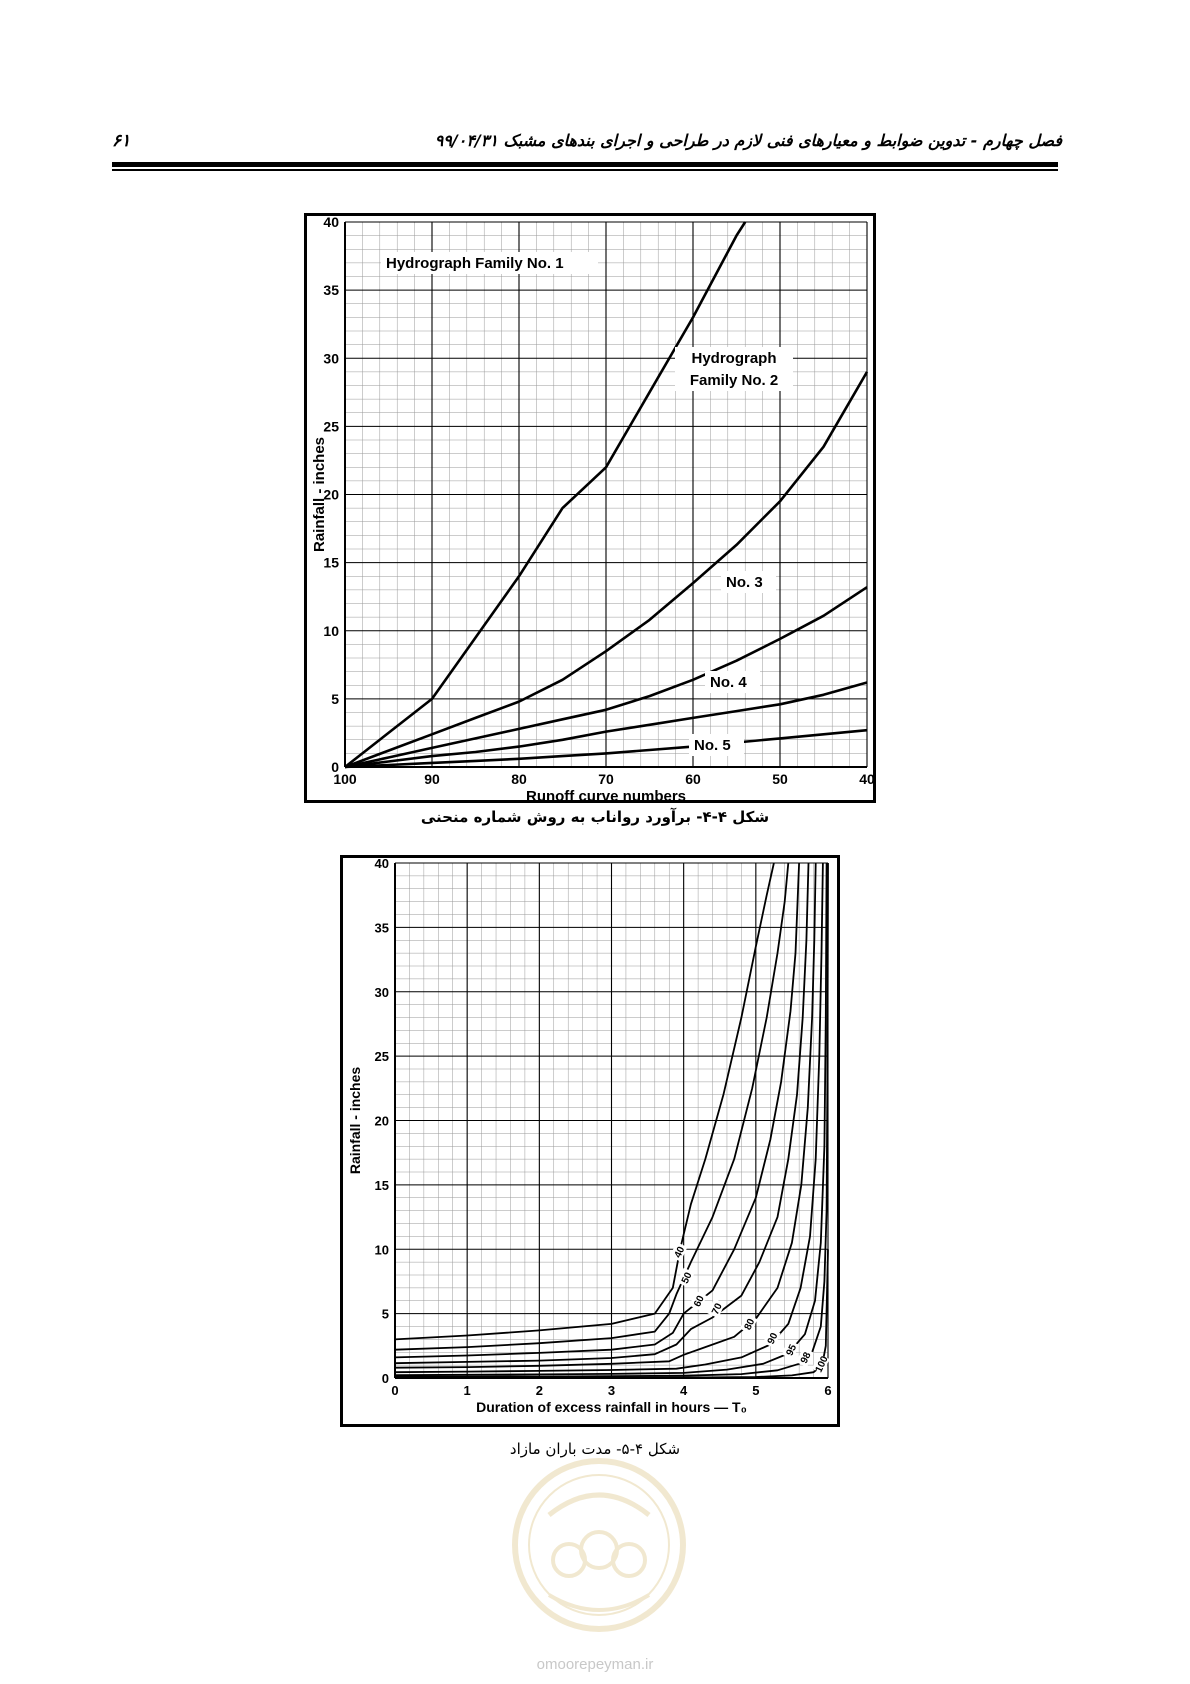 The width and height of the screenshot is (1190, 1684). I want to click on x-tick-label: 0, so click(394, 1390).